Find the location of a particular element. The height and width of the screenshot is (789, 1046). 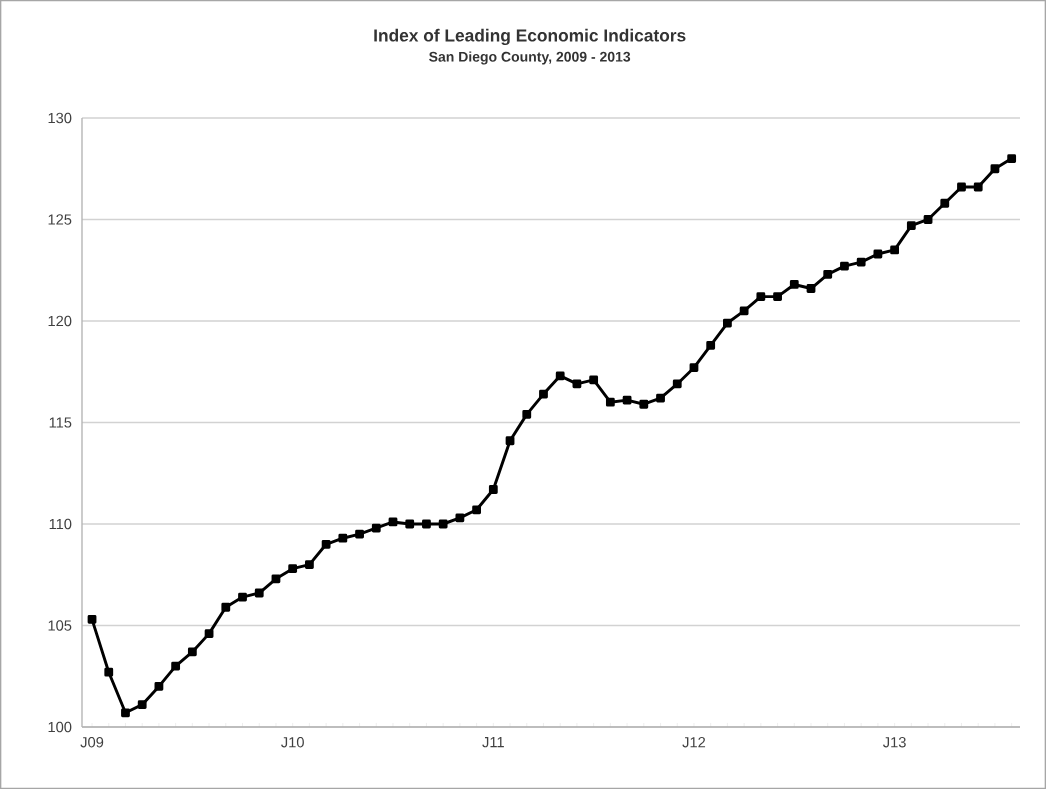

chart-subtitle: San Diego County, 2009 - 2013 is located at coordinates (530, 58).